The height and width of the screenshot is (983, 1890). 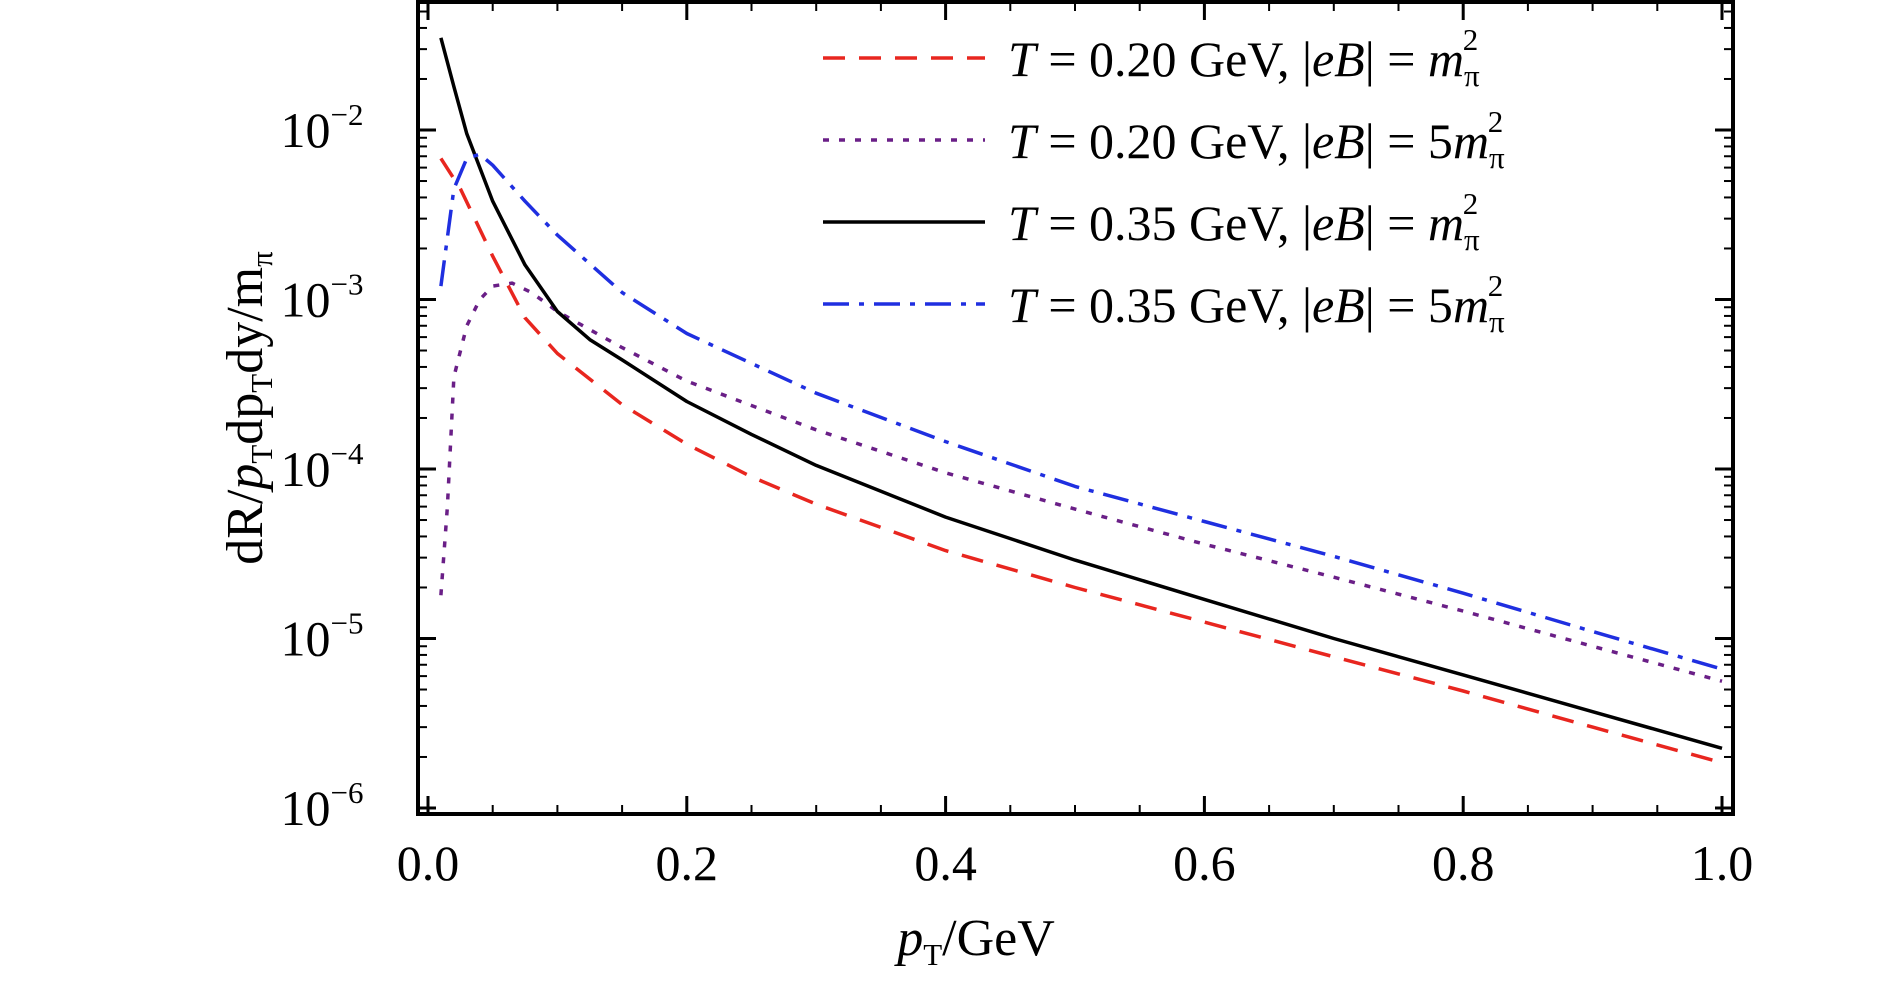 I want to click on legend-label-2: T = 0.35 GeV, |eB| = mπ2, so click(x=1244, y=221).